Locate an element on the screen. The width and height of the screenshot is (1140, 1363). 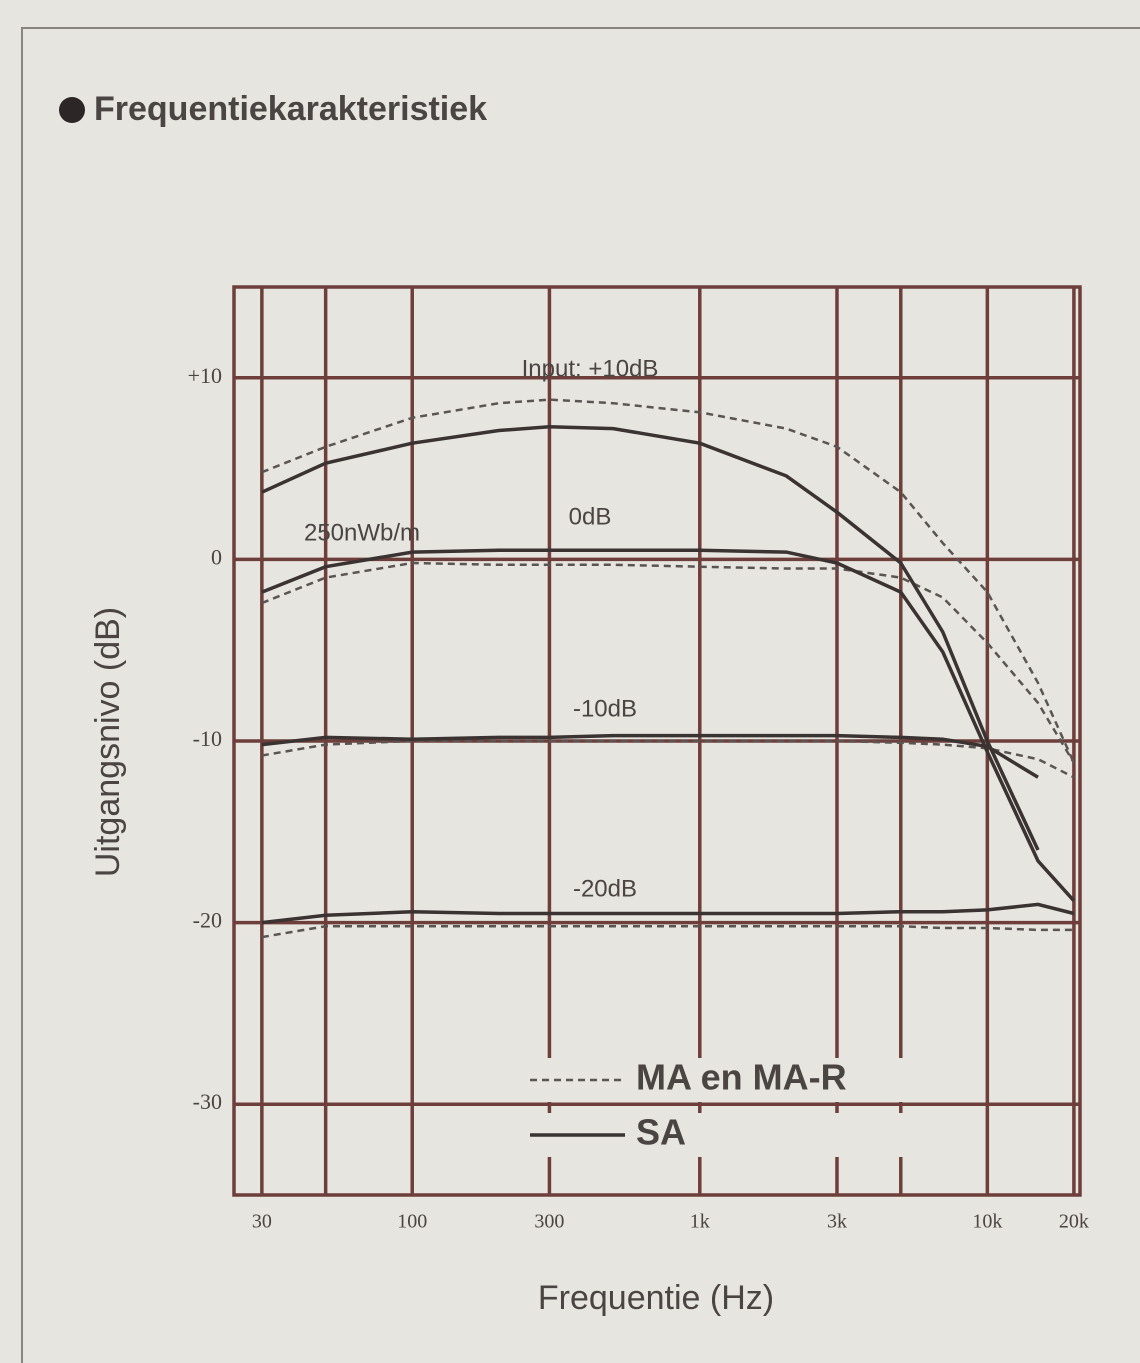
annotation: -20dB is located at coordinates (605, 888).